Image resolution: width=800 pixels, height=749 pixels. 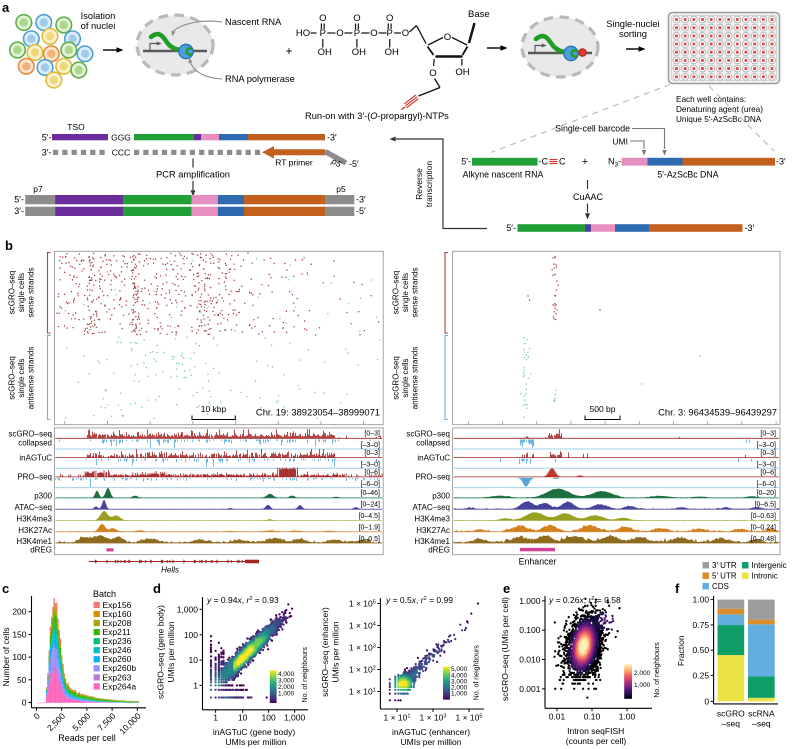 I want to click on svg-text: single cells, so click(x=21, y=377).